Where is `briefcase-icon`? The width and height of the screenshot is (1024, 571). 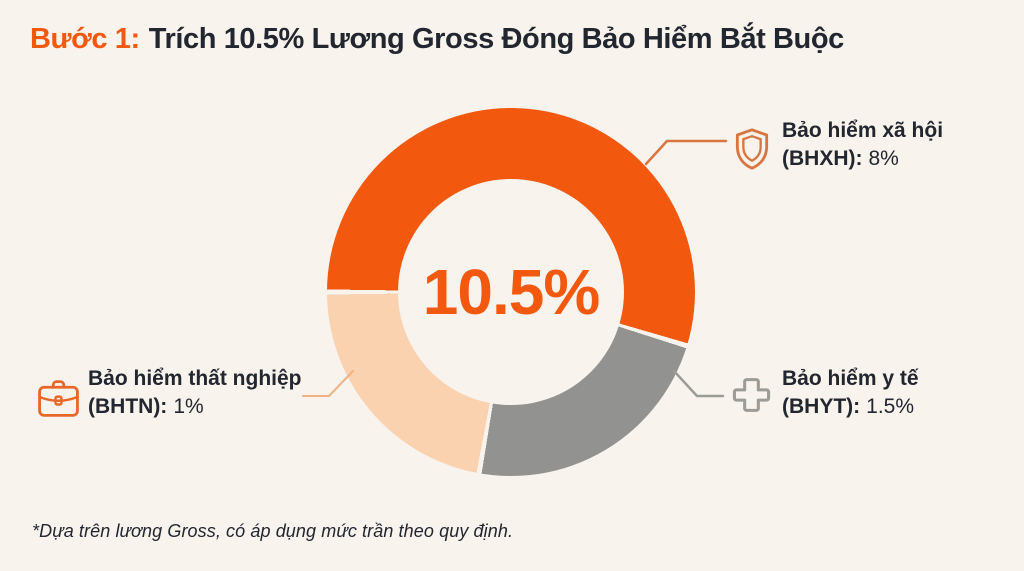 briefcase-icon is located at coordinates (58, 398).